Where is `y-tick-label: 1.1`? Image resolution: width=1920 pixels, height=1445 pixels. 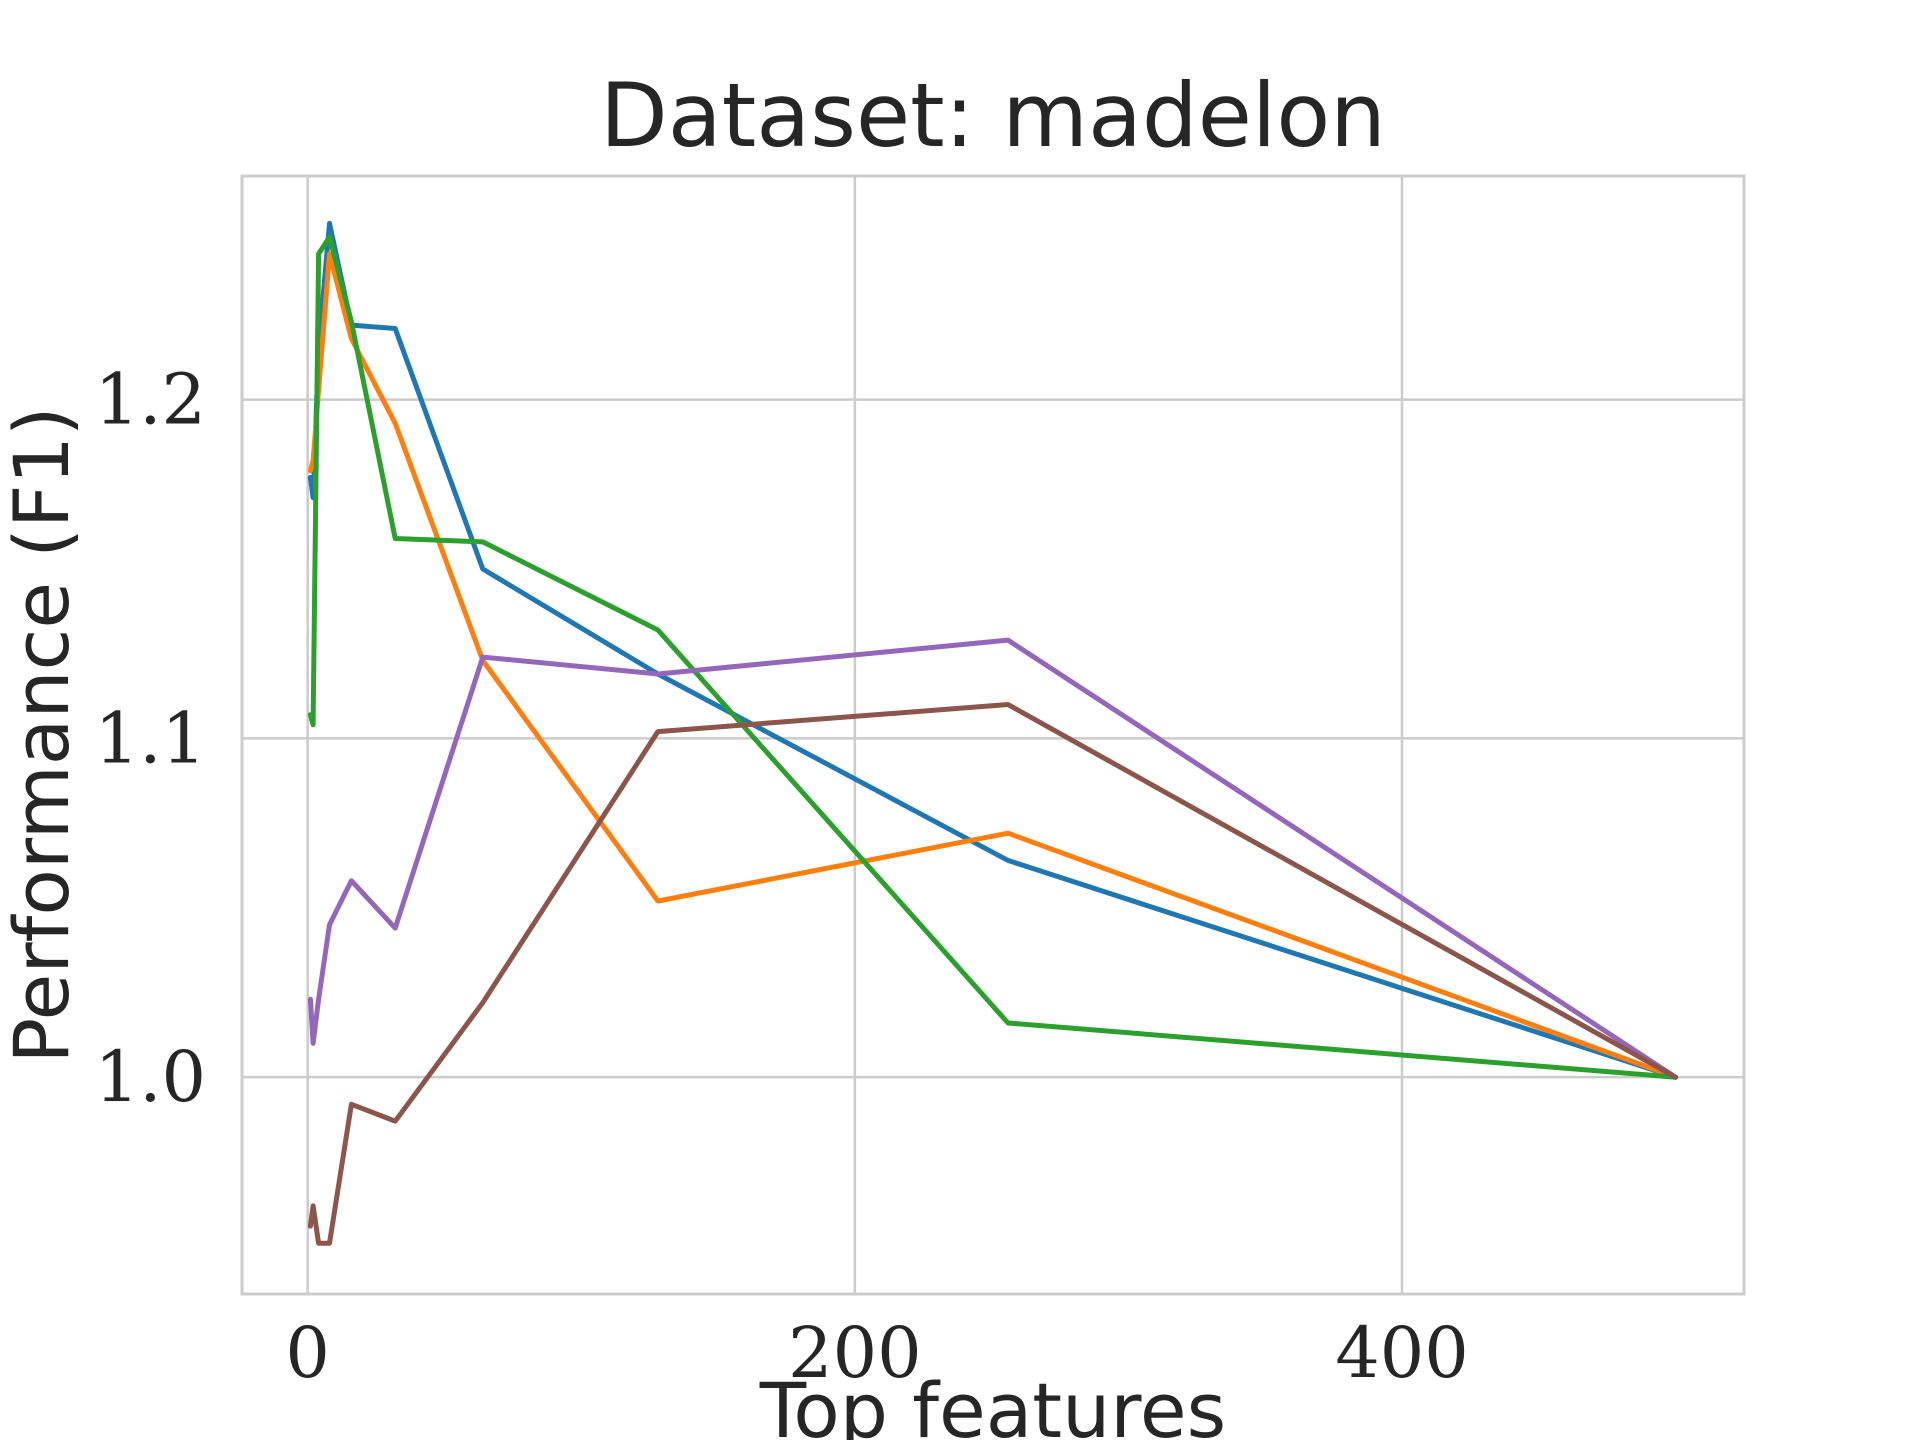 y-tick-label: 1.1 is located at coordinates (150, 738).